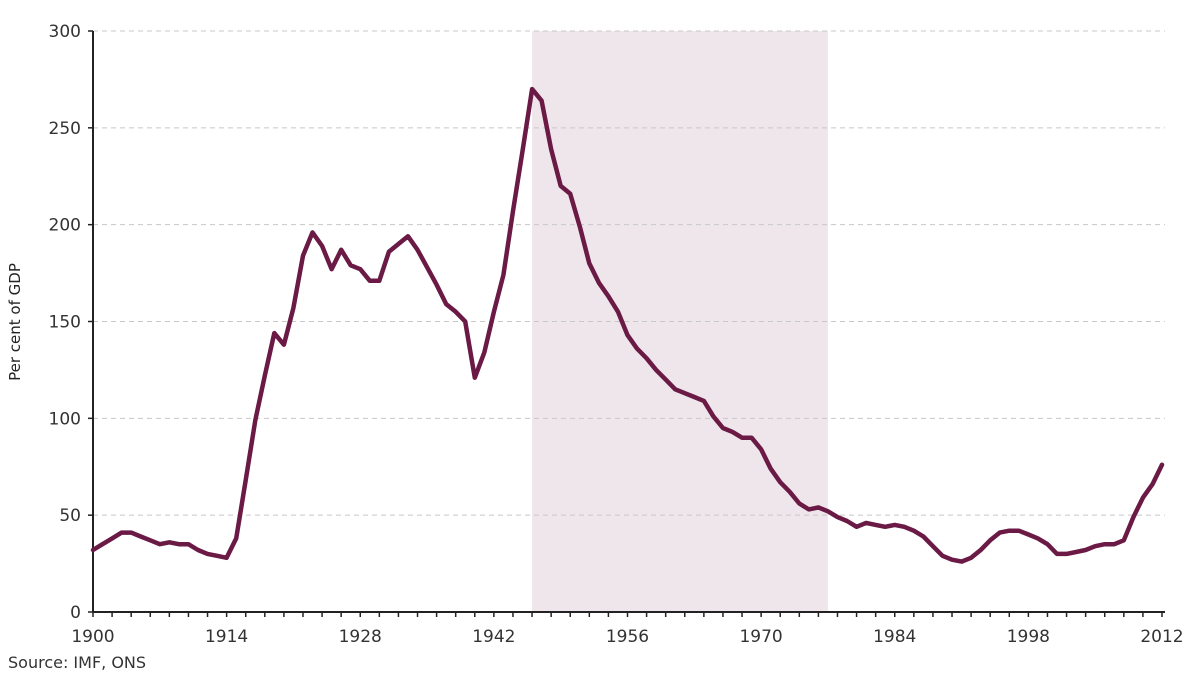 This screenshot has width=1200, height=681. Describe the element at coordinates (15, 322) in the screenshot. I see `y-axis-label: Per cent of GDP` at that location.